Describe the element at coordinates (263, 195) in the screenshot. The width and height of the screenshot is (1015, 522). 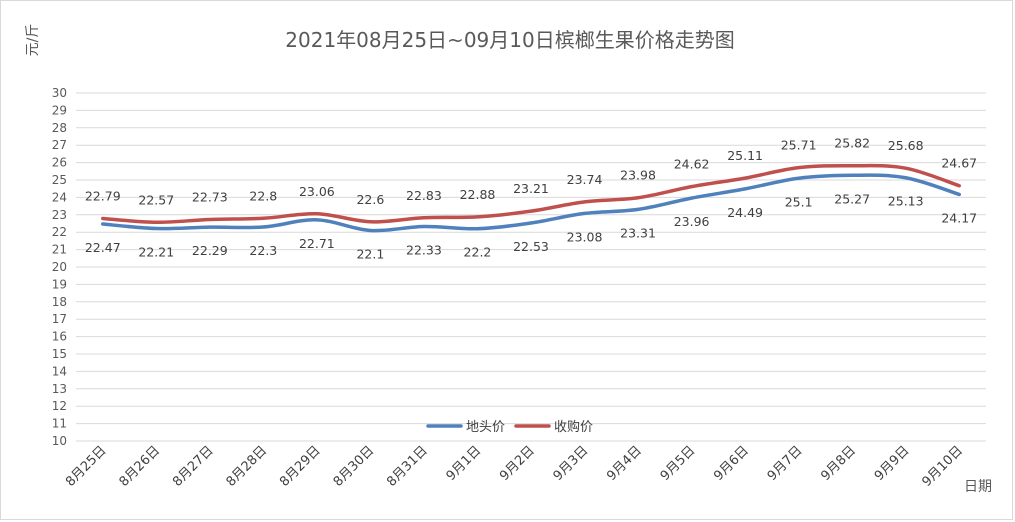
I see `data-label: 22.8` at that location.